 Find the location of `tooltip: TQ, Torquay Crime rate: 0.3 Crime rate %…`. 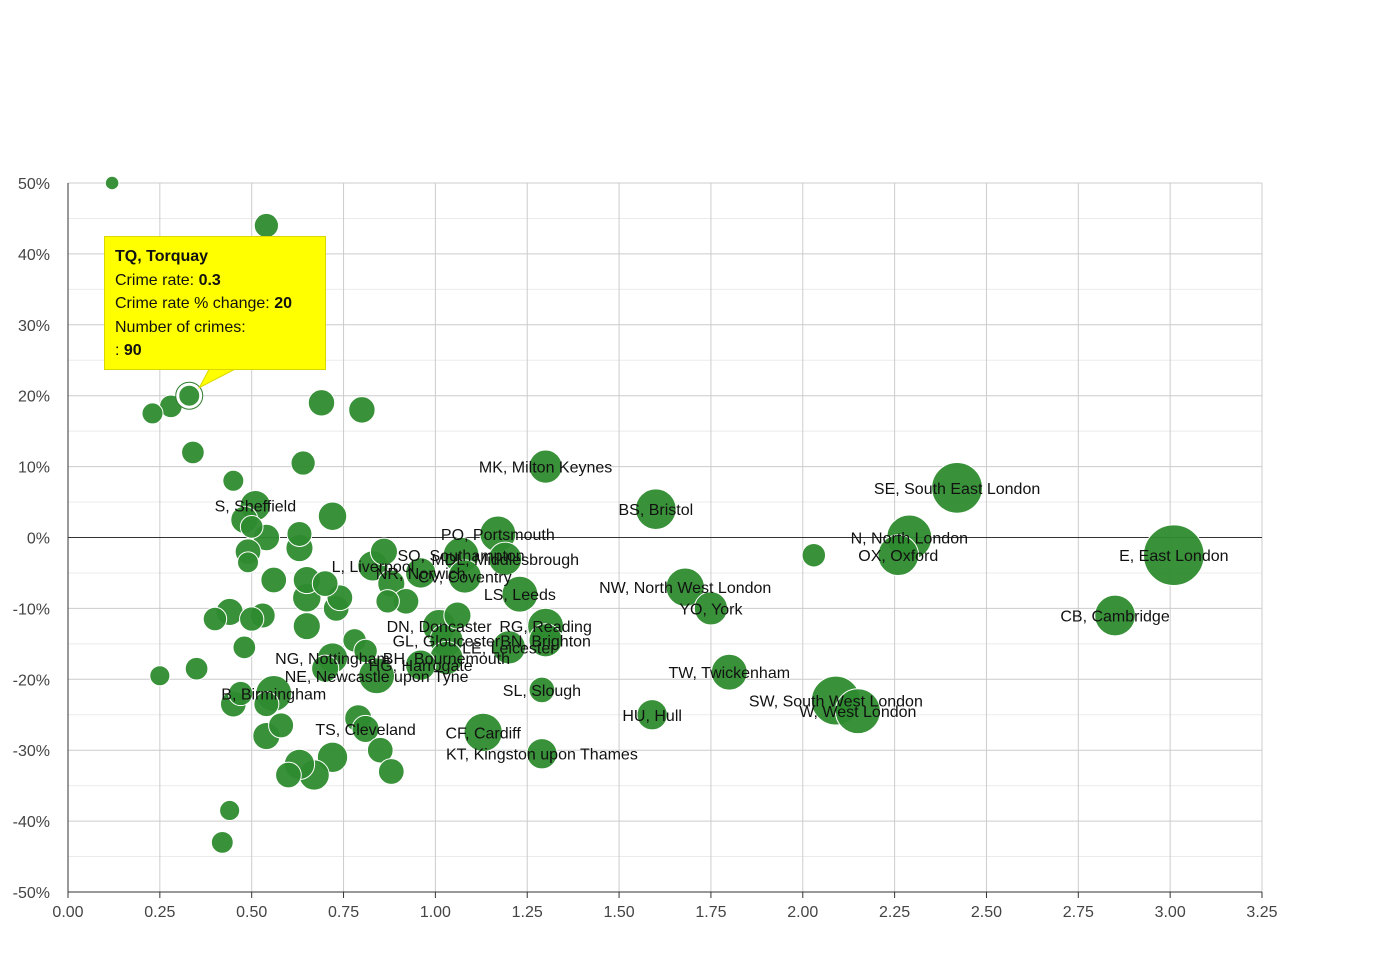

tooltip: TQ, Torquay Crime rate: 0.3 Crime rate %… is located at coordinates (215, 303).